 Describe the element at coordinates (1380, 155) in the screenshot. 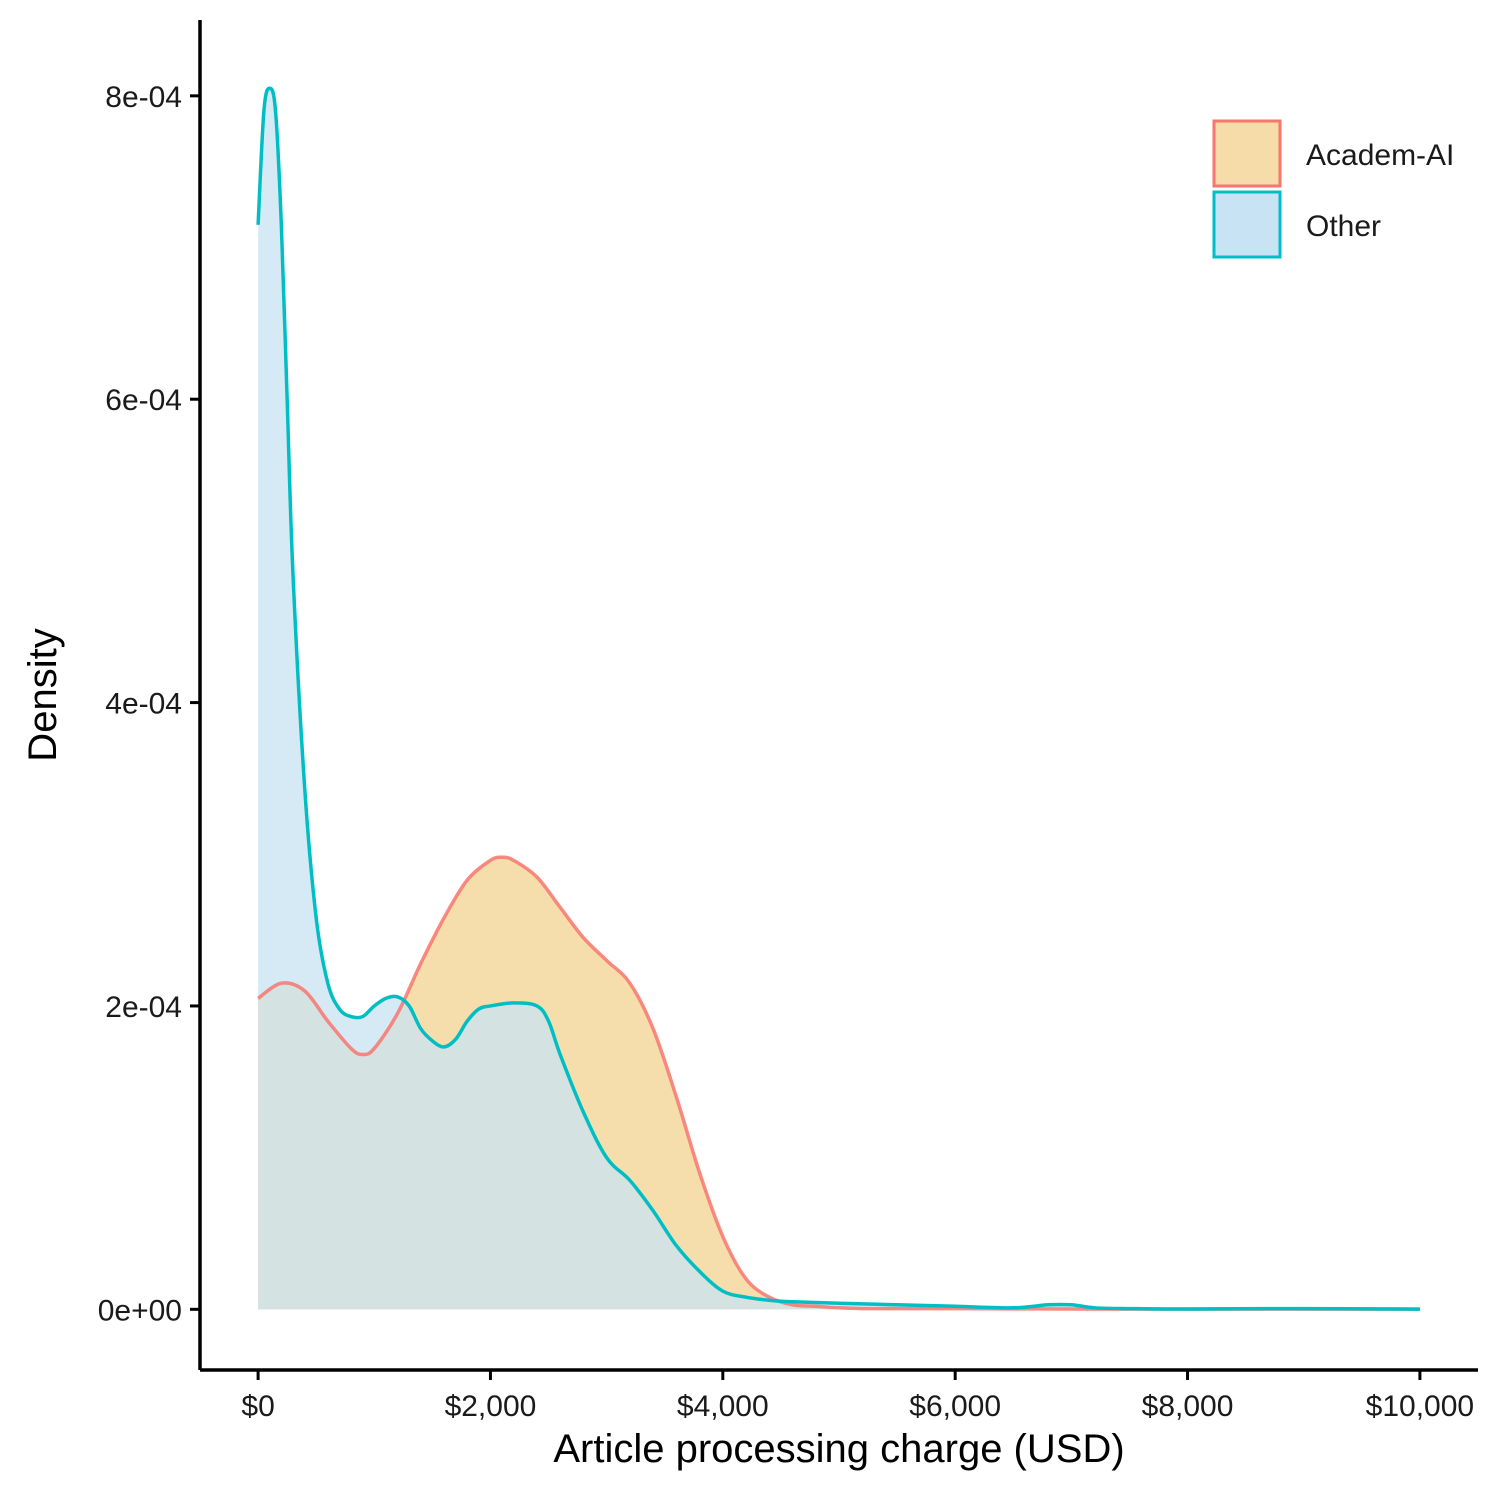

I see `legend-label-academ-ai: Academ-AI` at that location.